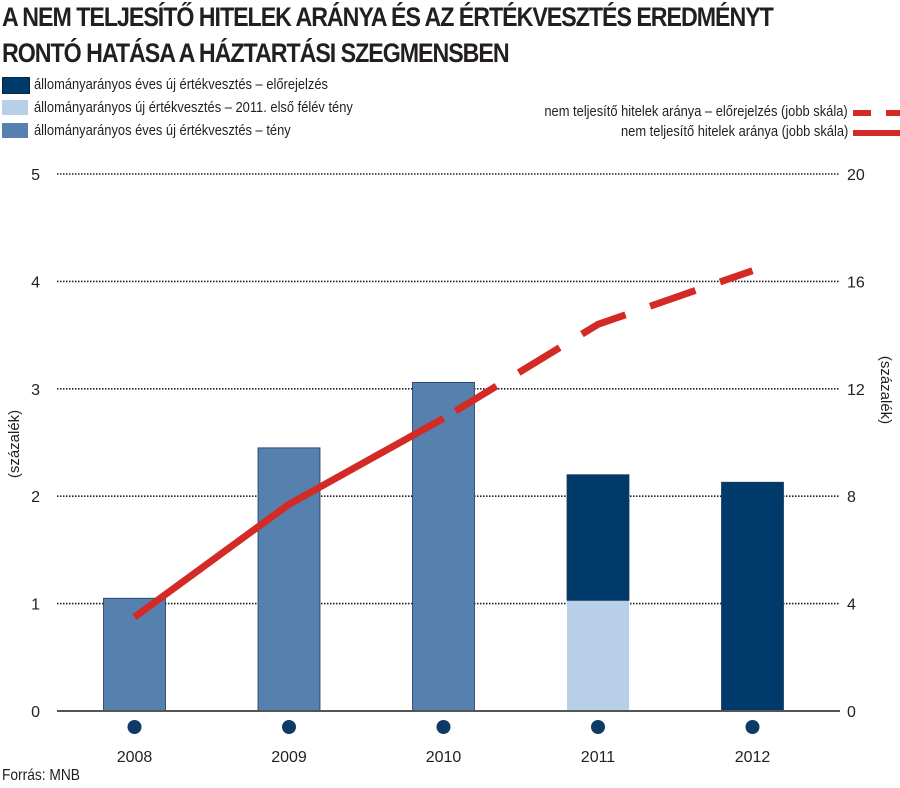 This screenshot has width=900, height=788. I want to click on category-marker-2009, so click(289, 727).